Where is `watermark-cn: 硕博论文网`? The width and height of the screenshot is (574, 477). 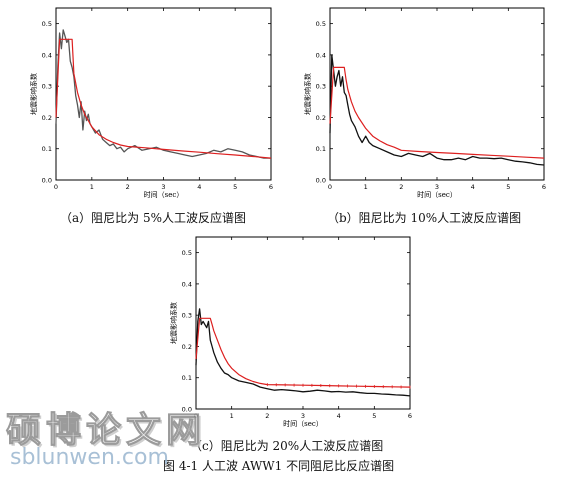 watermark-cn: 硕博论文网 is located at coordinates (106, 431).